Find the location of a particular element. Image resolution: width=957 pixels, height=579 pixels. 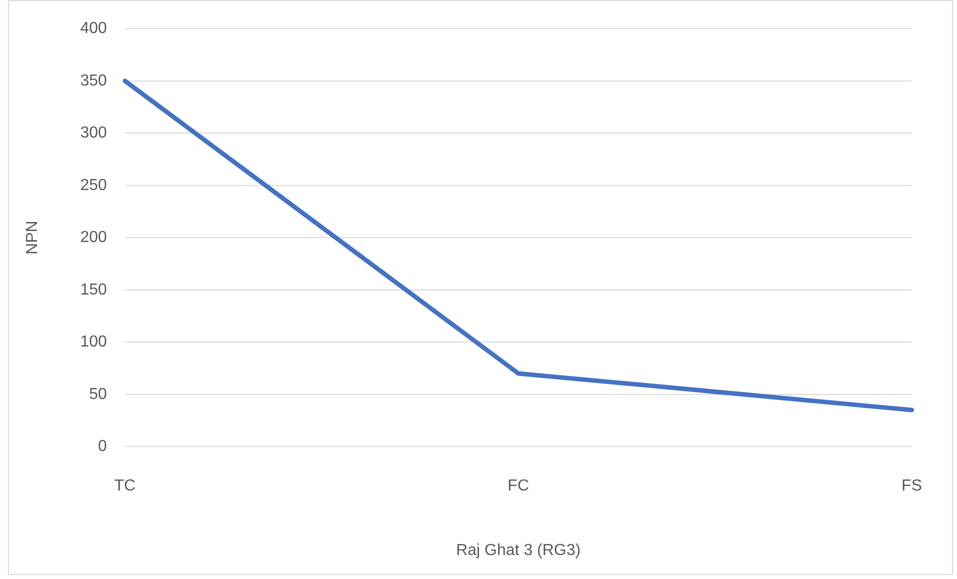

y-tick-label: 150 is located at coordinates (93, 289).